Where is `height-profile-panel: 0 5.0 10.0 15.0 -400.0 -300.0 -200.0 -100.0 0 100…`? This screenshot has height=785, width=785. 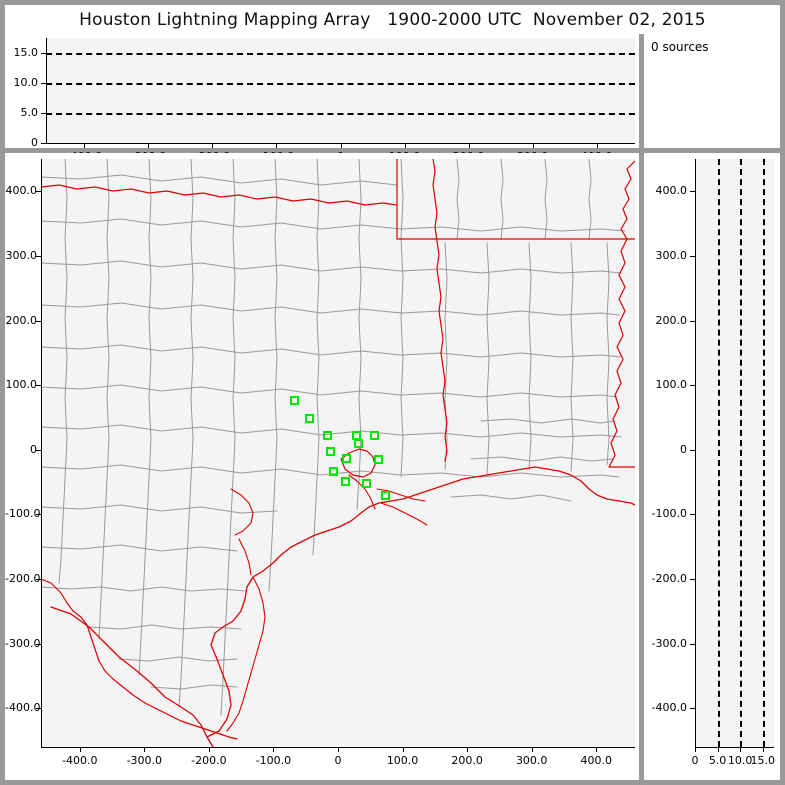
height-profile-panel: 0 5.0 10.0 15.0 -400.0 -300.0 -200.0 -100.0 0 100… is located at coordinates (712, 466).